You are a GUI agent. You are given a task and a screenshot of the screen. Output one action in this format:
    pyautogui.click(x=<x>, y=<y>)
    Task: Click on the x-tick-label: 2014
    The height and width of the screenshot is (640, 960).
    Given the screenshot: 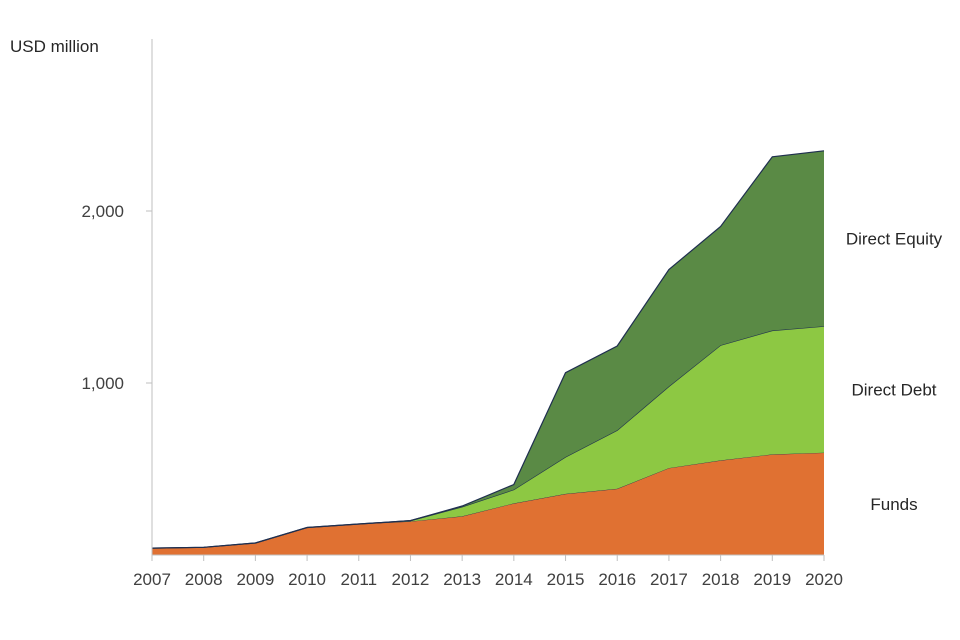 What is the action you would take?
    pyautogui.click(x=514, y=579)
    